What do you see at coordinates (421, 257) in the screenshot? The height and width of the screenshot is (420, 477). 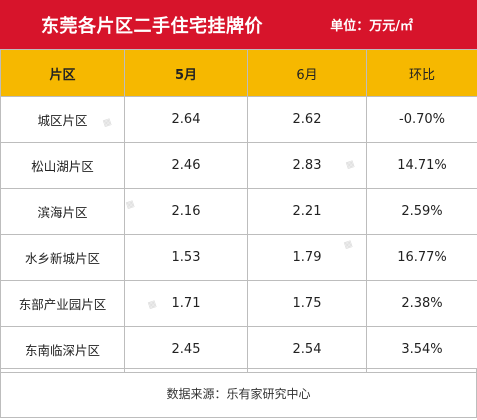 I see `mom-cell: 16.77%` at bounding box center [421, 257].